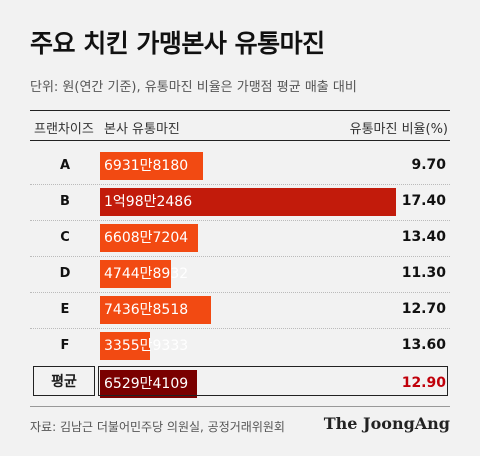 The image size is (480, 456). What do you see at coordinates (146, 238) in the screenshot?
I see `bar-value-label: 6608만7204` at bounding box center [146, 238].